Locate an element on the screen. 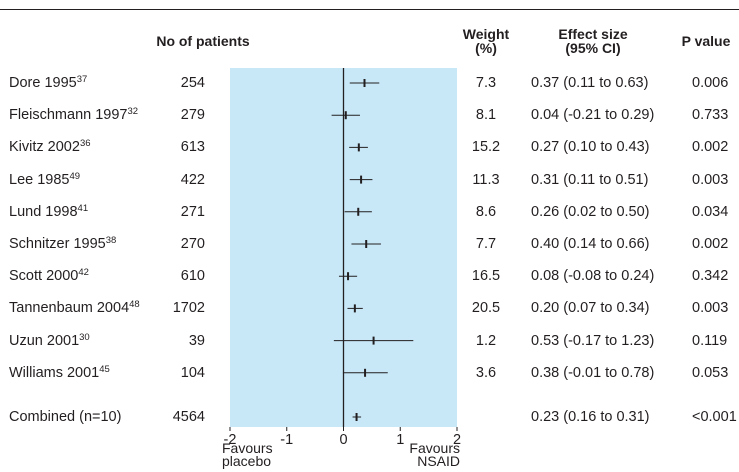 The image size is (739, 472). study-name: Schnitzer 1995 is located at coordinates (57, 244).